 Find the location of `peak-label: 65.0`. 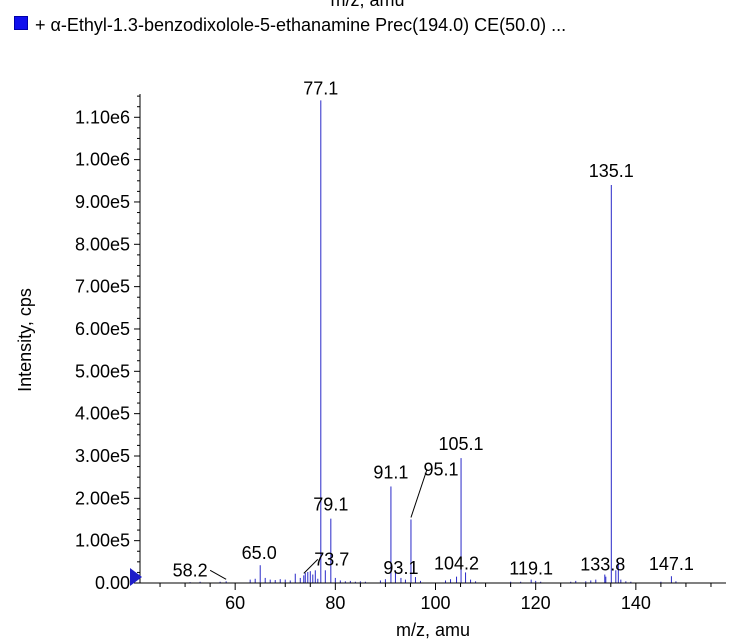

peak-label: 65.0 is located at coordinates (259, 553).